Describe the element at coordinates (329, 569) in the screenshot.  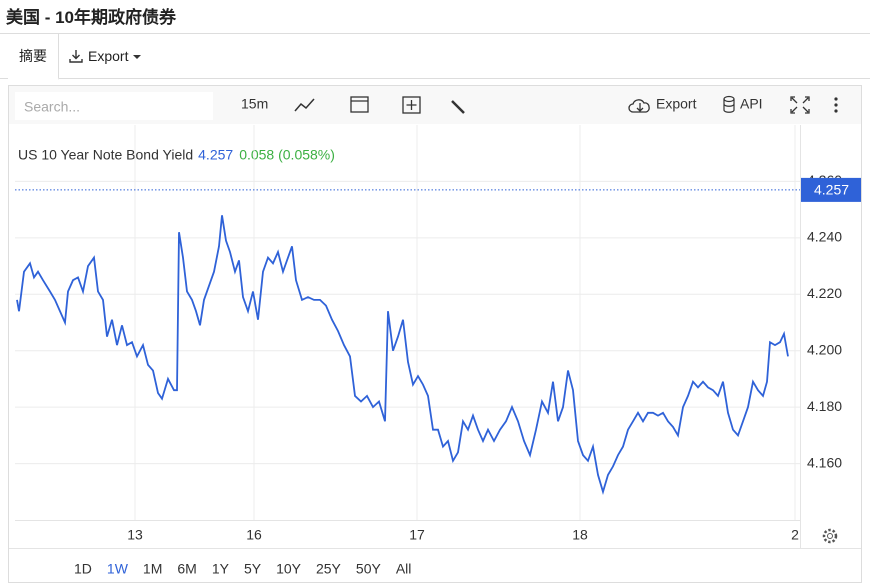
I see `range-button: 25Y` at that location.